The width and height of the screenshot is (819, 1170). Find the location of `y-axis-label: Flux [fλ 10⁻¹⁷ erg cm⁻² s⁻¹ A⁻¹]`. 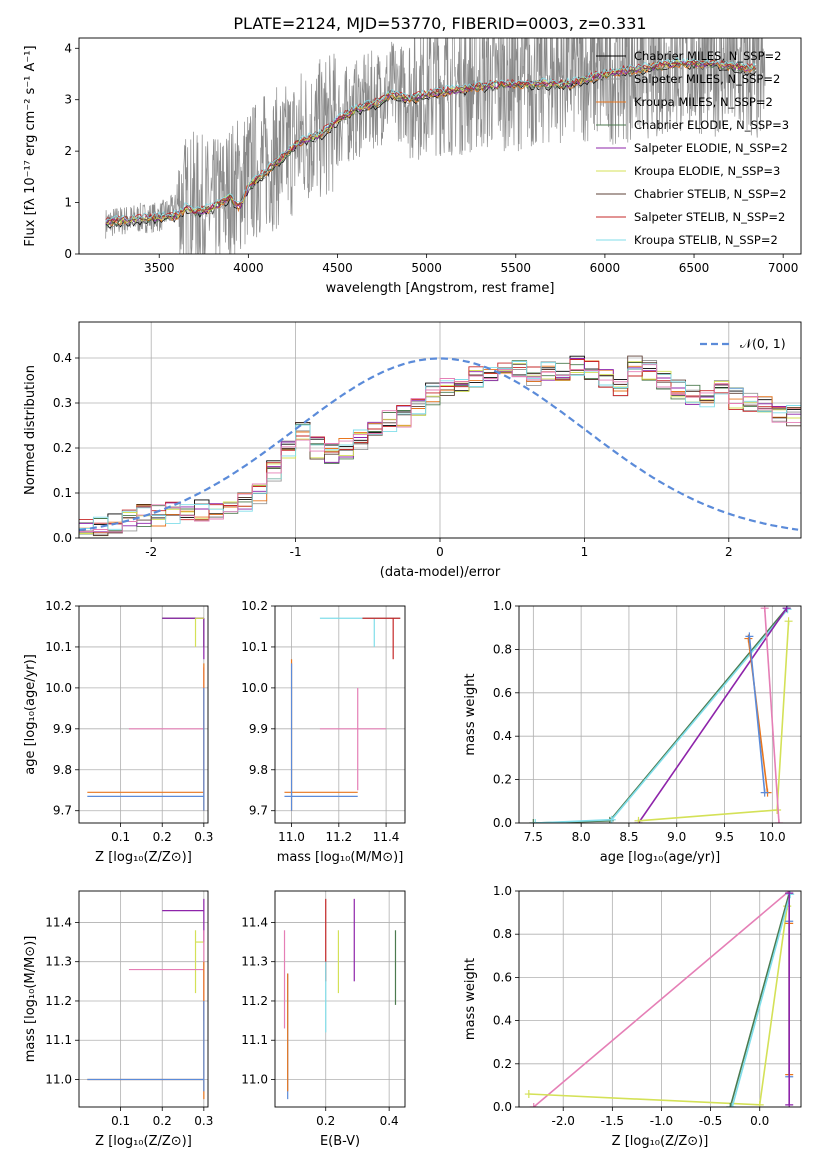

y-axis-label: Flux [fλ 10⁻¹⁷ erg cm⁻² s⁻¹ A⁻¹] is located at coordinates (30, 145).